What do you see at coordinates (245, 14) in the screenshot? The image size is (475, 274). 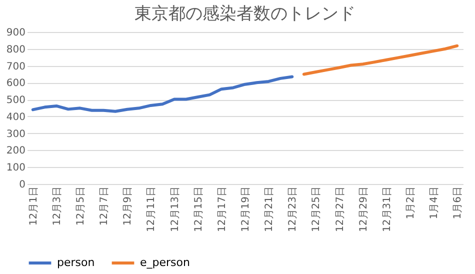 I see `chart-title: 東京都の感染者数のトレンド` at bounding box center [245, 14].